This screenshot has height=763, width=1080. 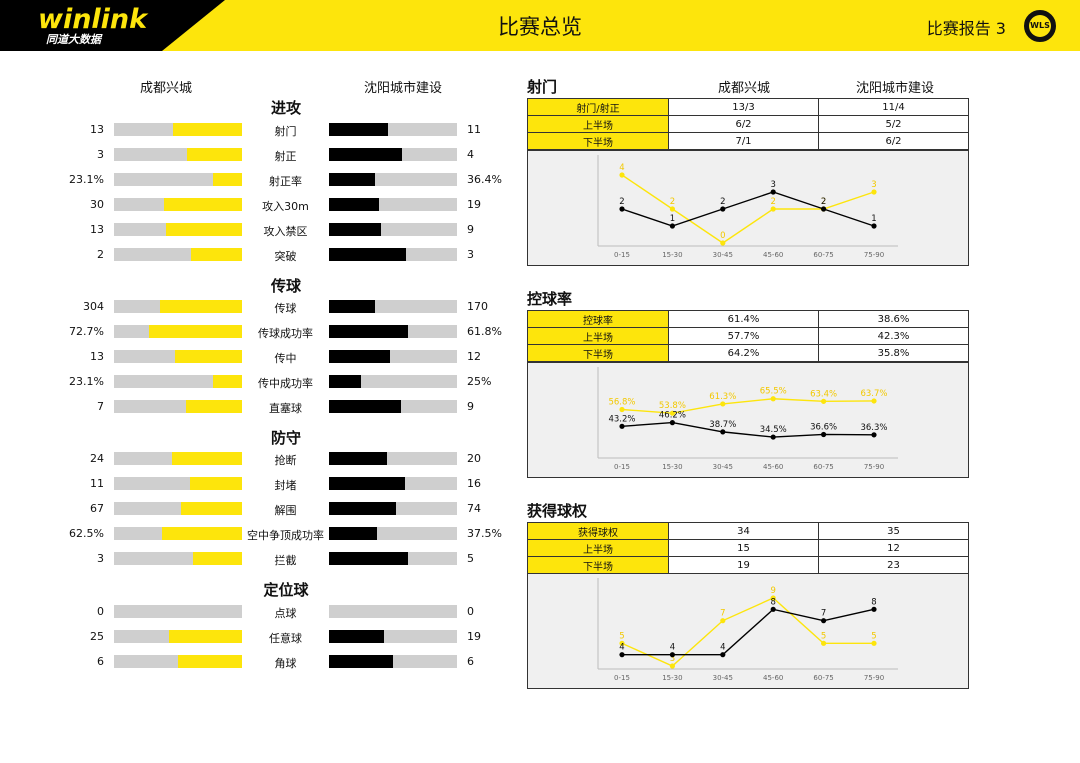 What do you see at coordinates (285, 131) in the screenshot?
I see `stat-label: 射门` at bounding box center [285, 131].